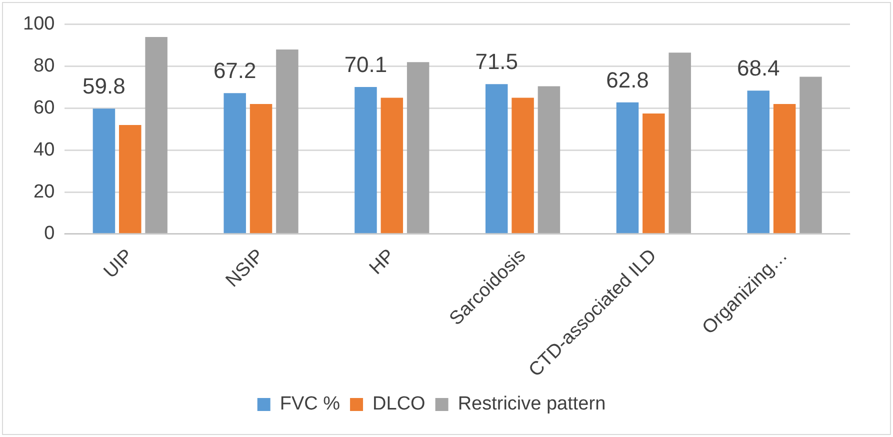 This screenshot has height=437, width=893. Describe the element at coordinates (44, 191) in the screenshot. I see `y-tick-label: 20` at that location.